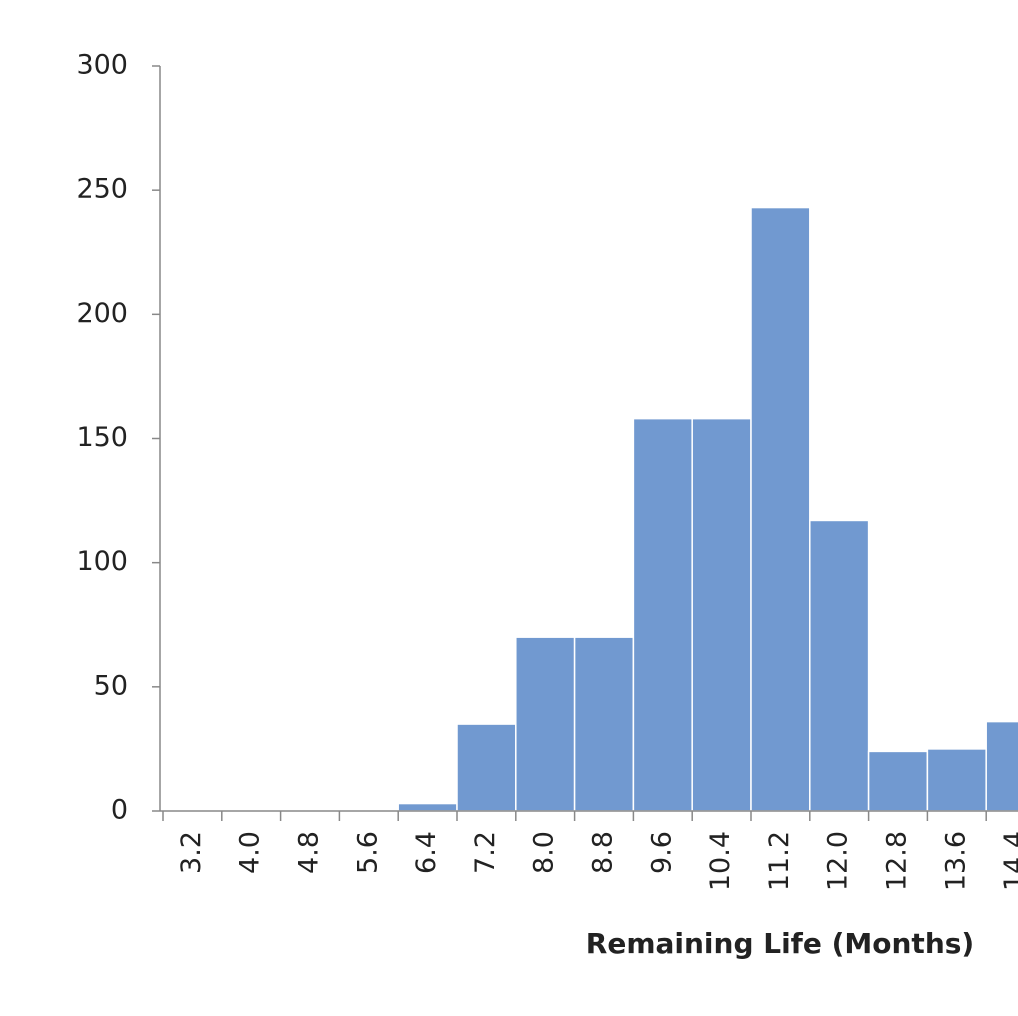 This screenshot has height=1016, width=1018. Describe the element at coordinates (779, 861) in the screenshot. I see `x-tick-label: 11.2` at that location.